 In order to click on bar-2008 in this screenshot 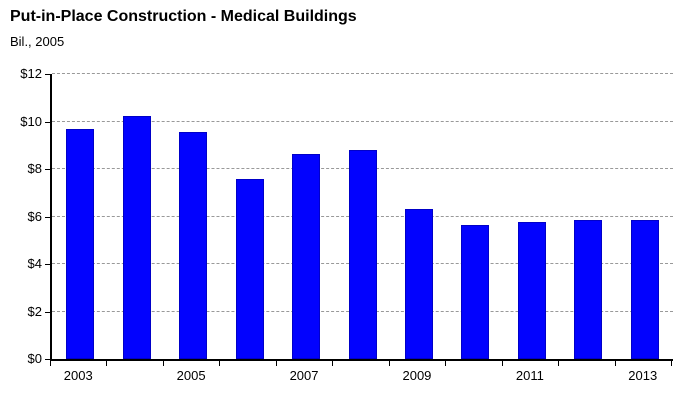, I will do `click(362, 254)`.